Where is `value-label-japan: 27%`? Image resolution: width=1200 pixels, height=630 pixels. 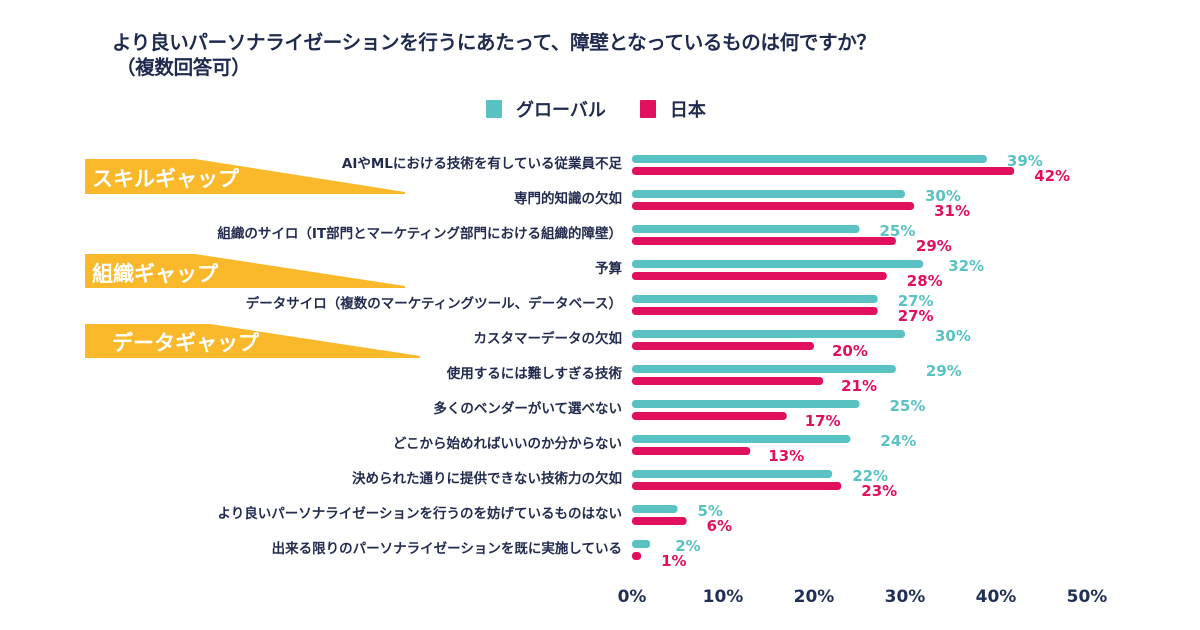 value-label-japan: 27% is located at coordinates (916, 316).